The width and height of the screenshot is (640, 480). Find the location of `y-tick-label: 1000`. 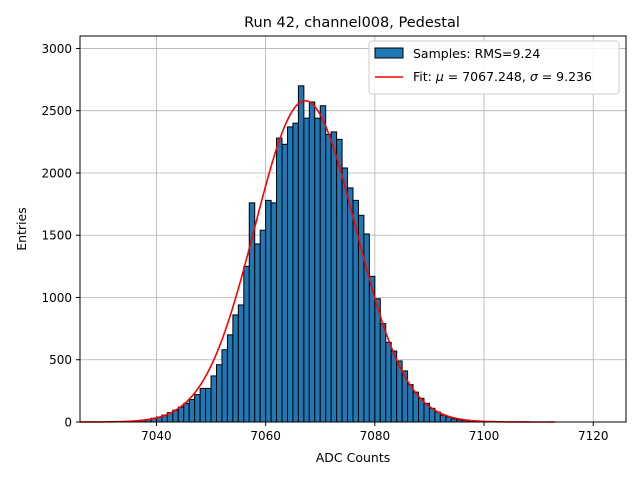

y-tick-label: 1000 is located at coordinates (56, 298).